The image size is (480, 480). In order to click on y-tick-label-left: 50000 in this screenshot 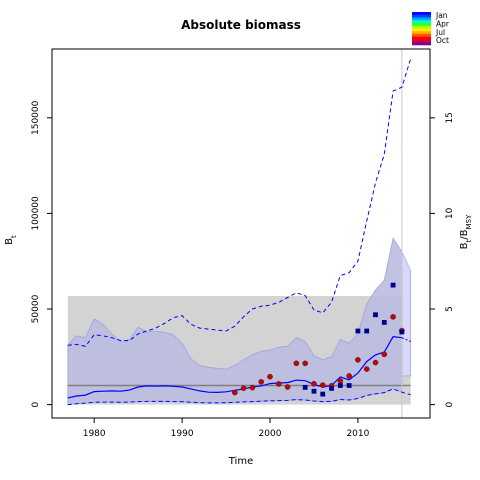, I will do `click(36, 308)`.